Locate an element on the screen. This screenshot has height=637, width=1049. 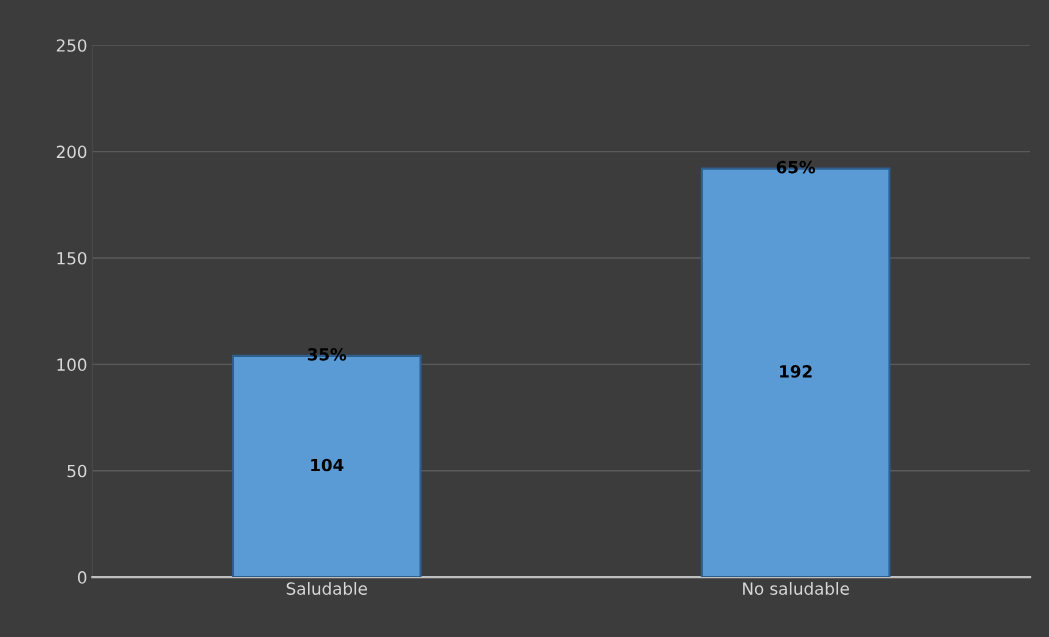
y-tick-label: 250 is located at coordinates (71, 45).